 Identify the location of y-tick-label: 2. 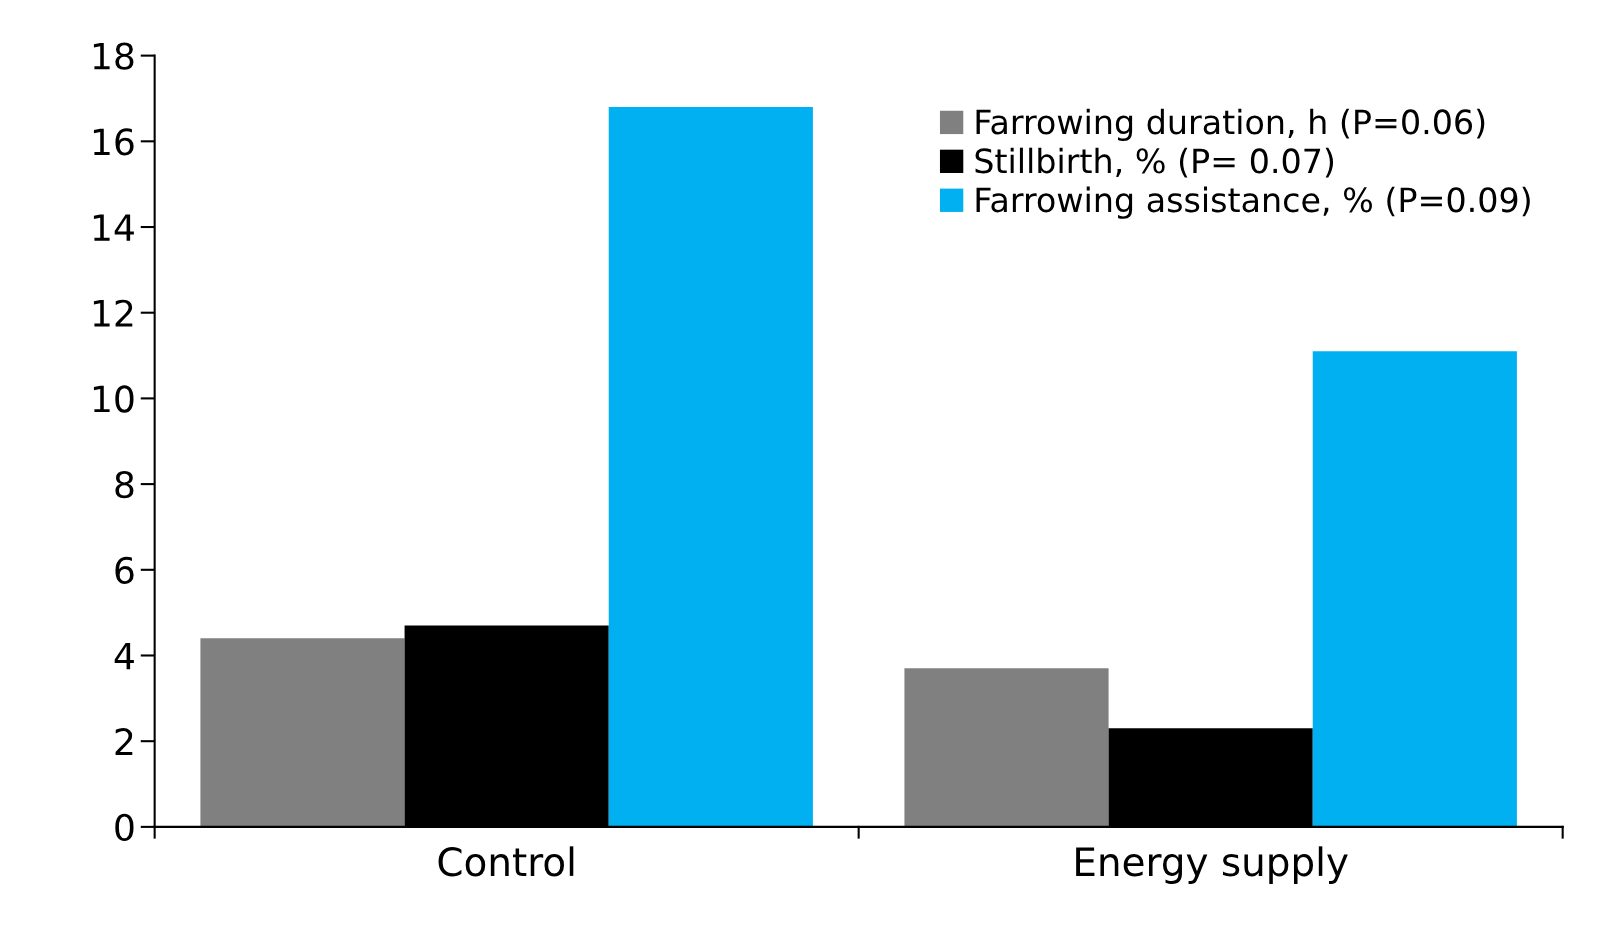
(124, 741).